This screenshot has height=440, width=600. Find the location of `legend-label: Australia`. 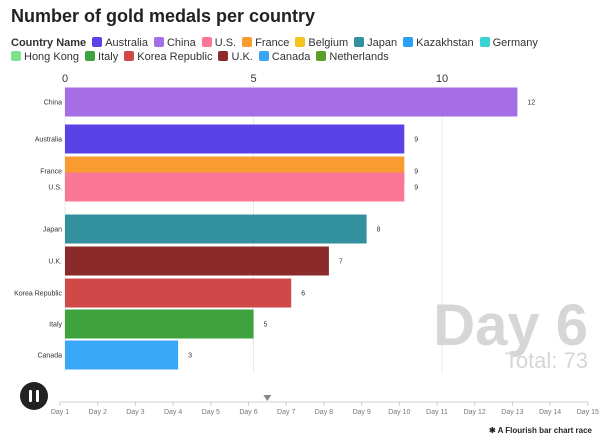

legend-label: Australia is located at coordinates (126, 43).